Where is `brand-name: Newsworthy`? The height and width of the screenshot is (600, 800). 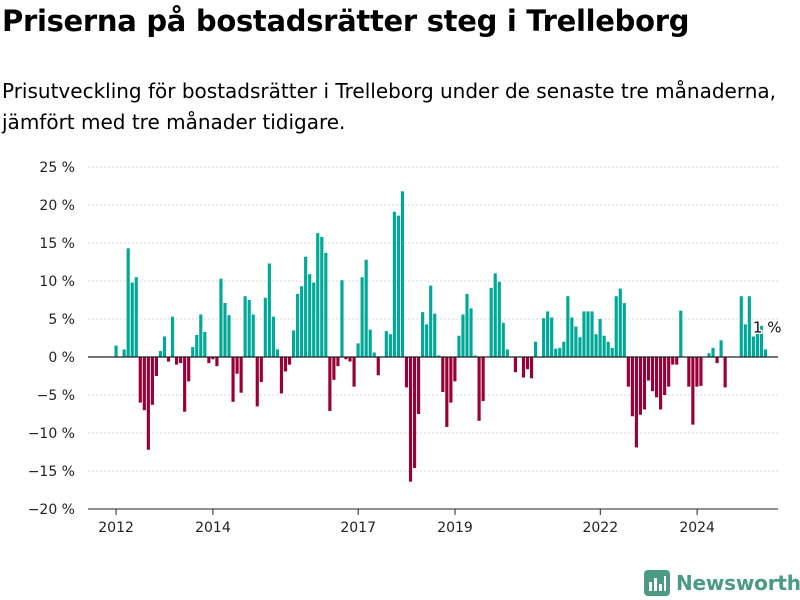 brand-name: Newsworthy is located at coordinates (738, 583).